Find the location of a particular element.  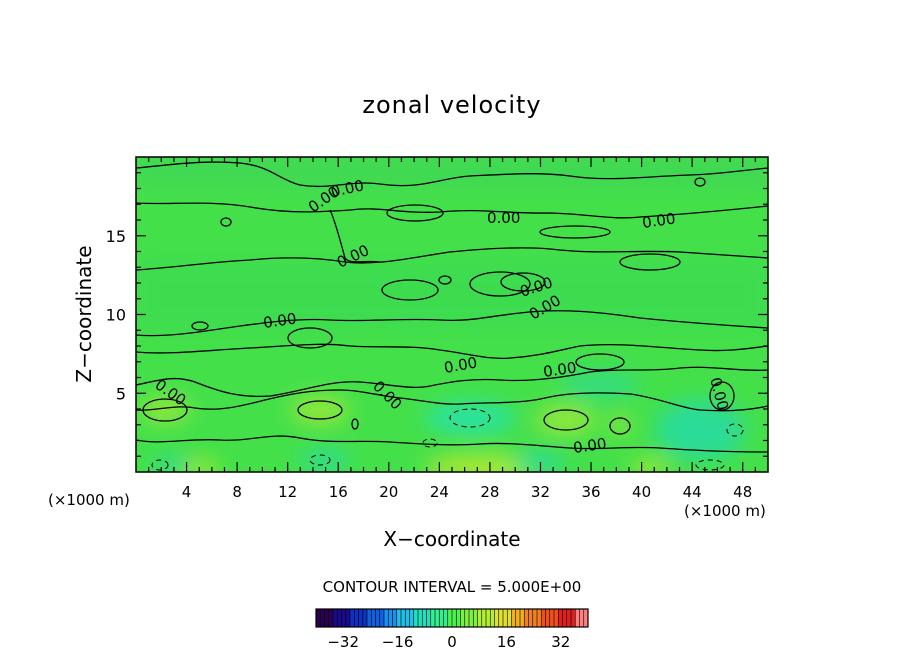

colorbar-tick-label: 0 is located at coordinates (452, 642).